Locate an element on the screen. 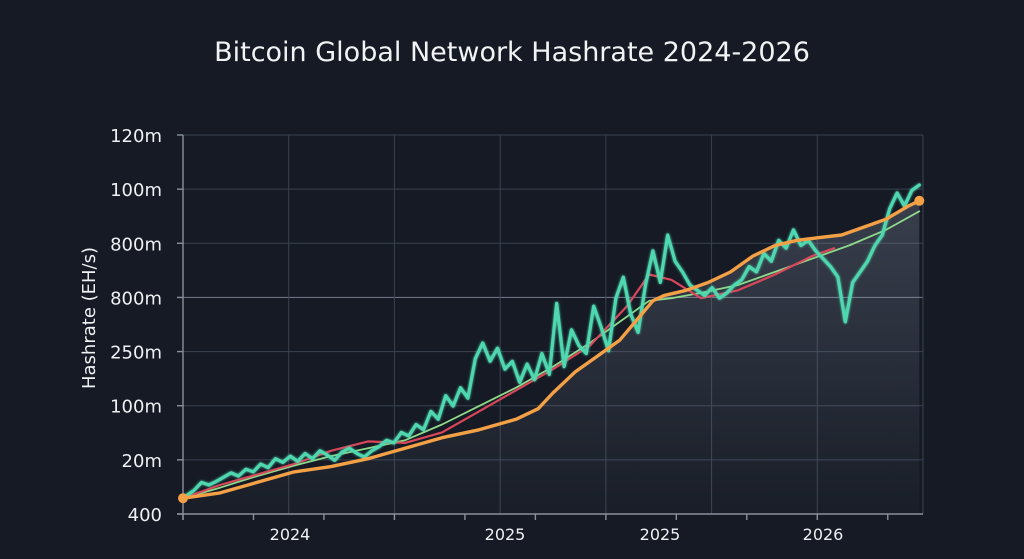 This screenshot has height=559, width=1024. cumulative-end-marker is located at coordinates (919, 200).